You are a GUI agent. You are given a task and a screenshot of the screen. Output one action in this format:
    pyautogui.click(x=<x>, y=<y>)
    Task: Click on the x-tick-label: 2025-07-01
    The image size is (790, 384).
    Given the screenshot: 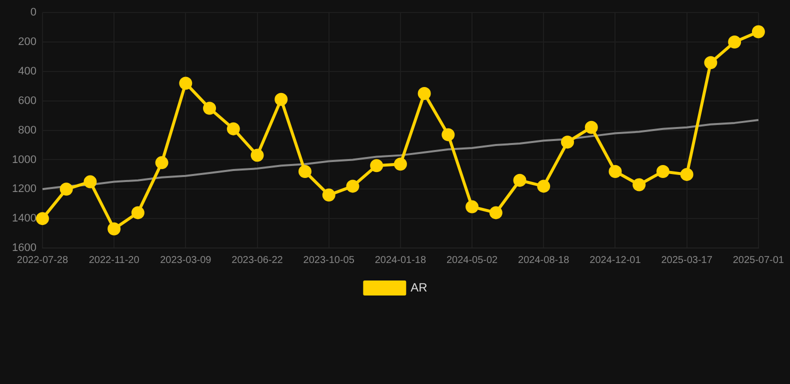 What is the action you would take?
    pyautogui.click(x=758, y=260)
    